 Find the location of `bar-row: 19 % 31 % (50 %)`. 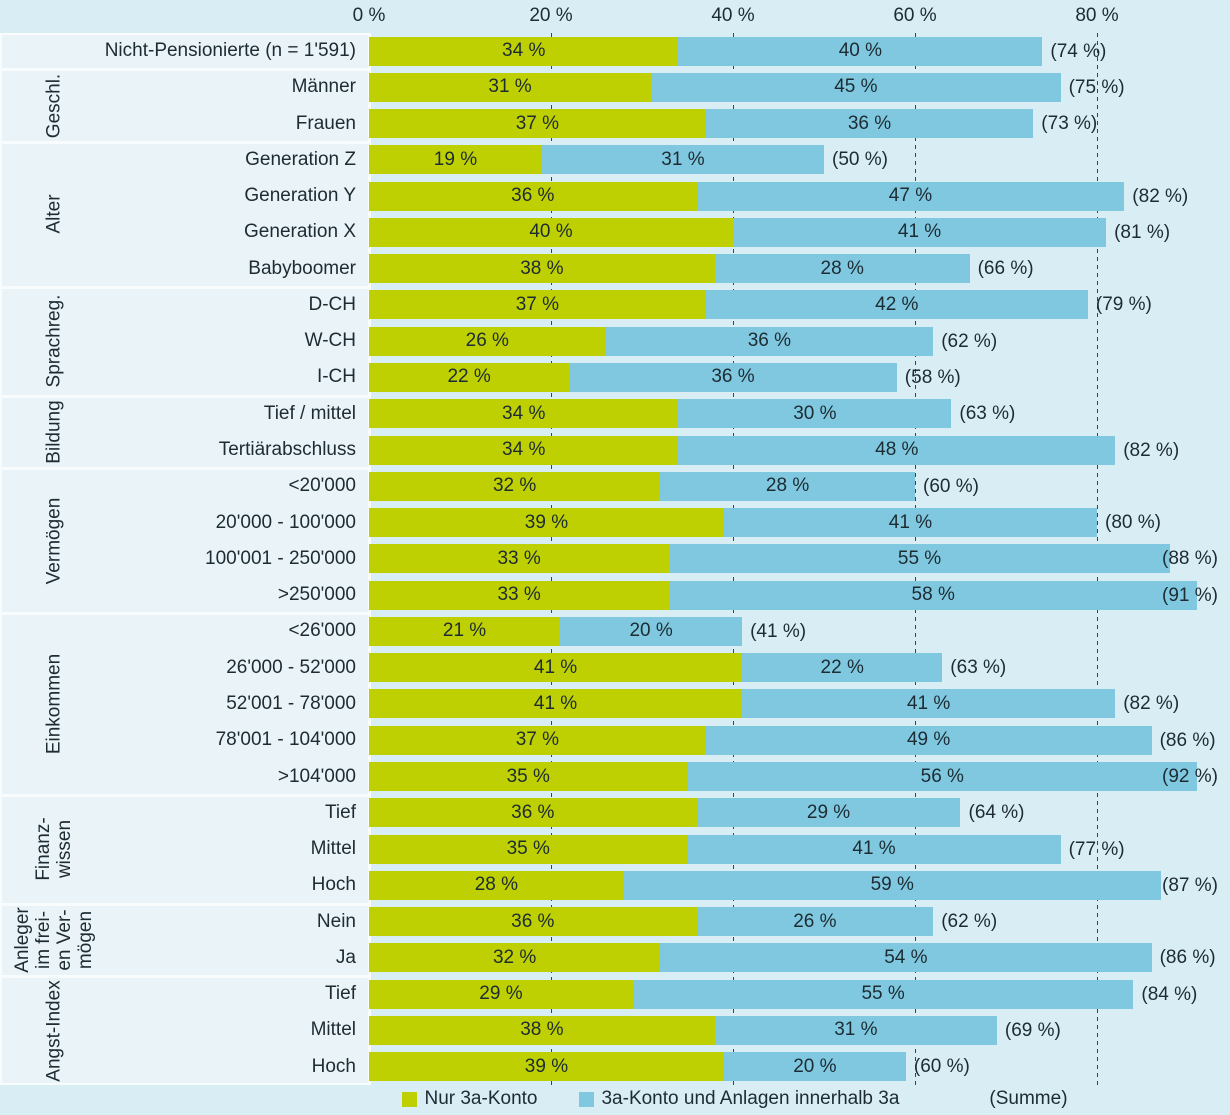

bar-row: 19 % 31 % (50 %) is located at coordinates (799, 160).